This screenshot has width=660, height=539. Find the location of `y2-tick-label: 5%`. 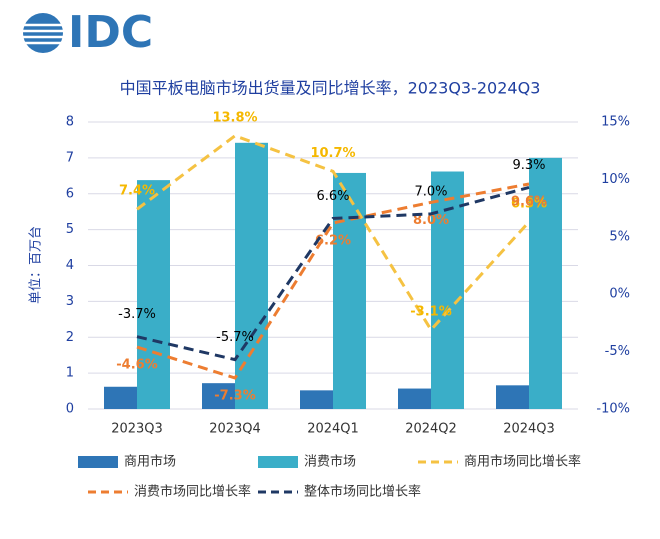

y2-tick-label: 5% is located at coordinates (619, 236).